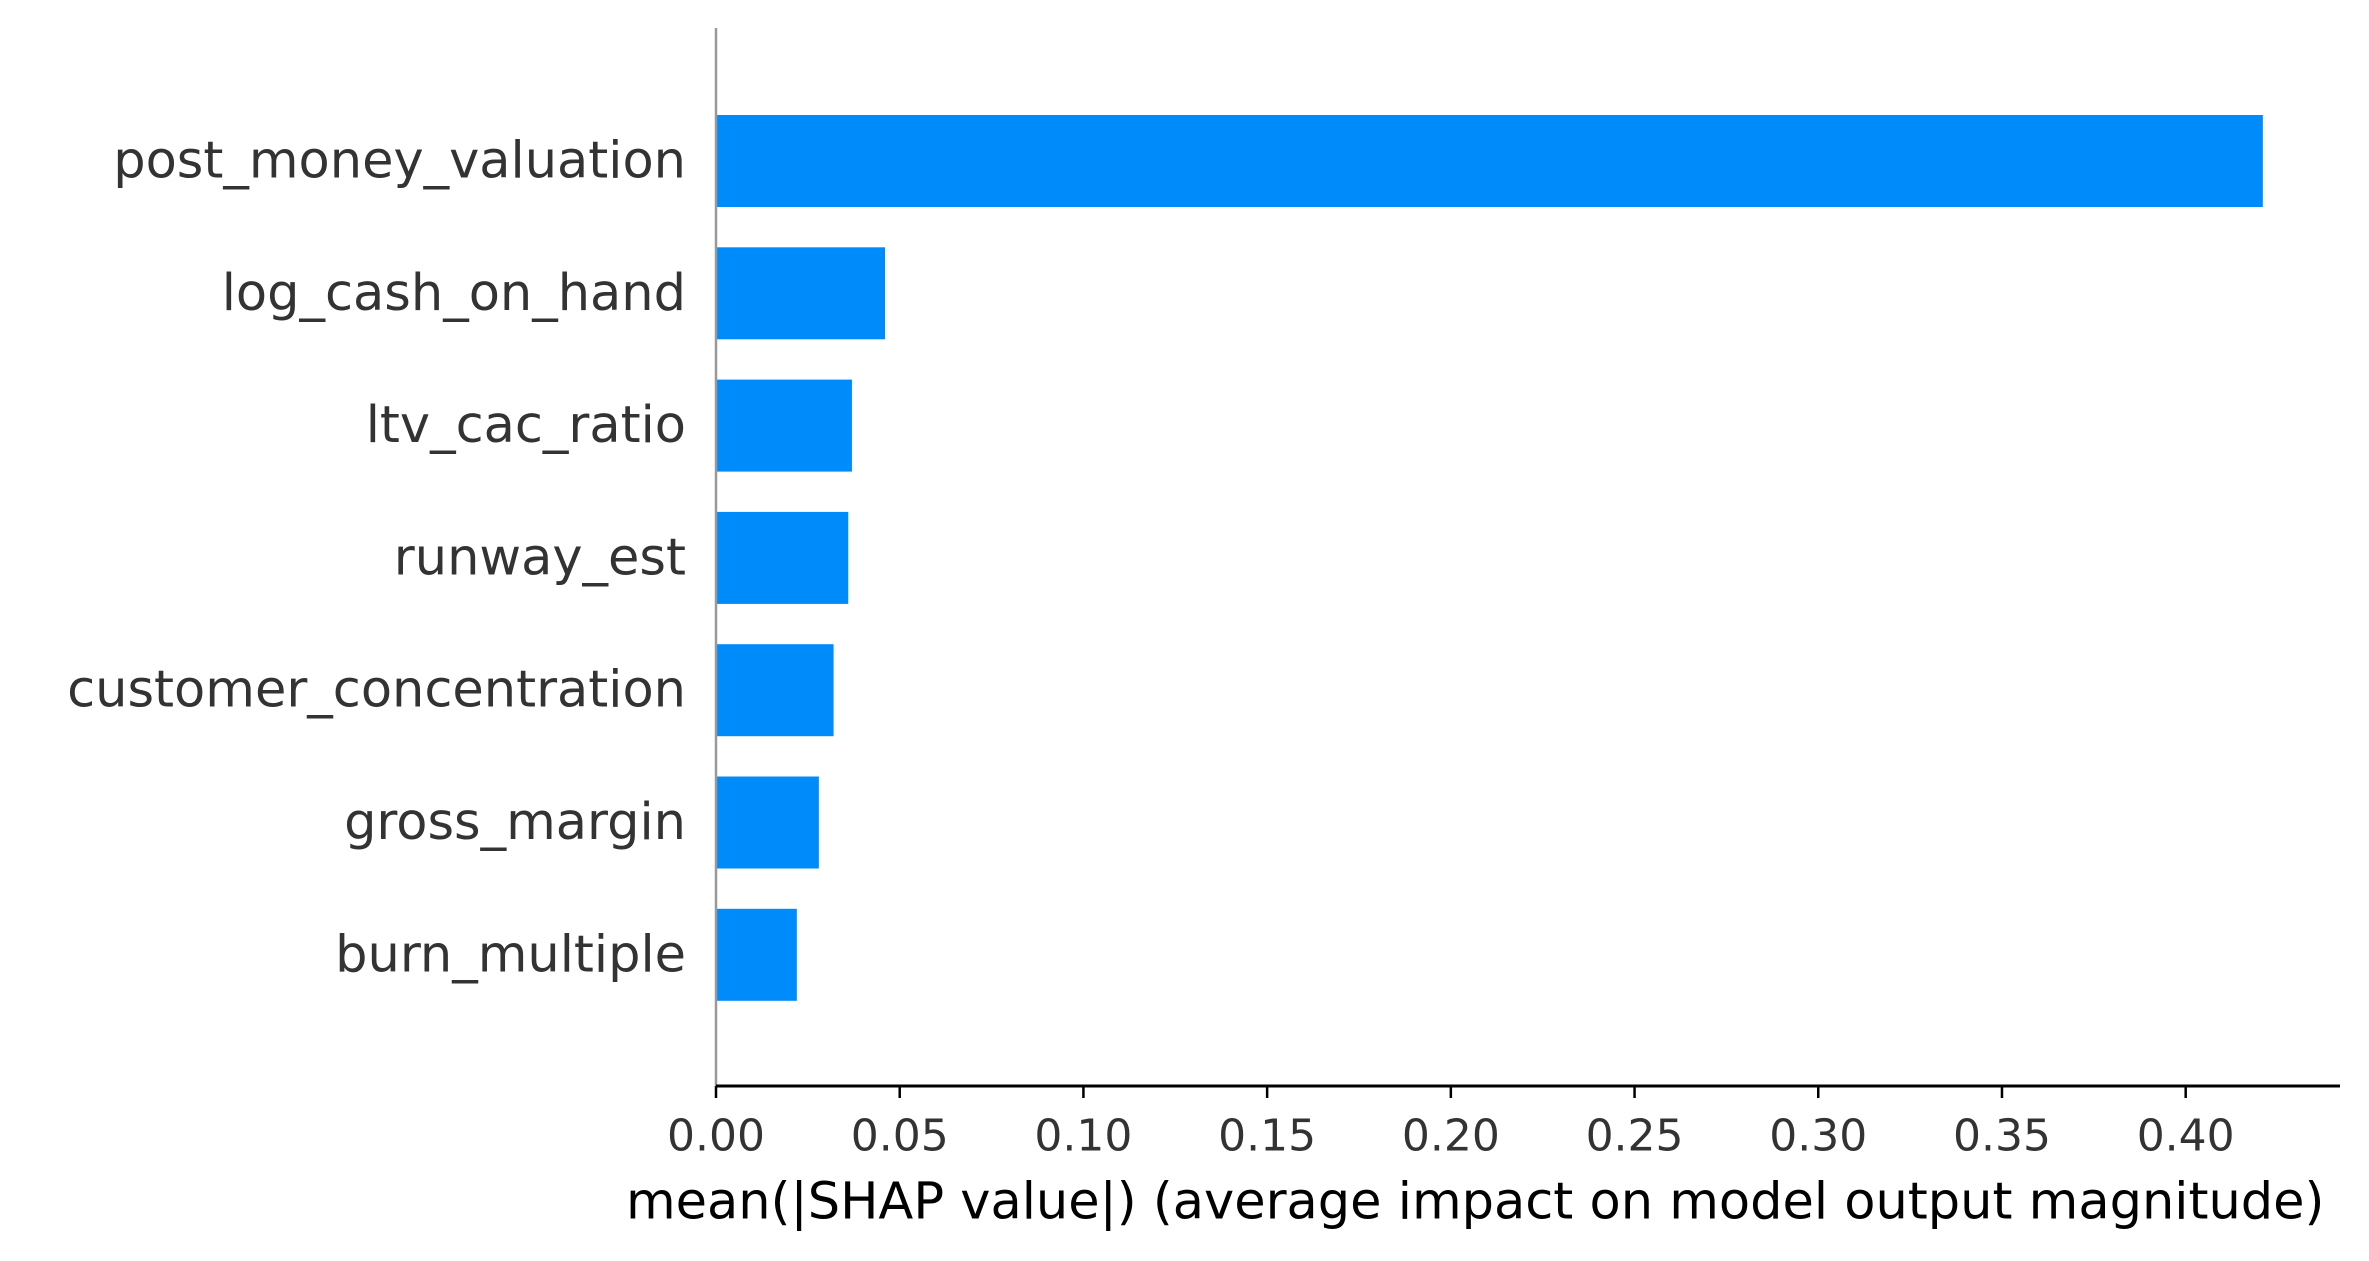 Image resolution: width=2369 pixels, height=1261 pixels. What do you see at coordinates (1083, 1136) in the screenshot?
I see `x-tick-label: 0.10` at bounding box center [1083, 1136].